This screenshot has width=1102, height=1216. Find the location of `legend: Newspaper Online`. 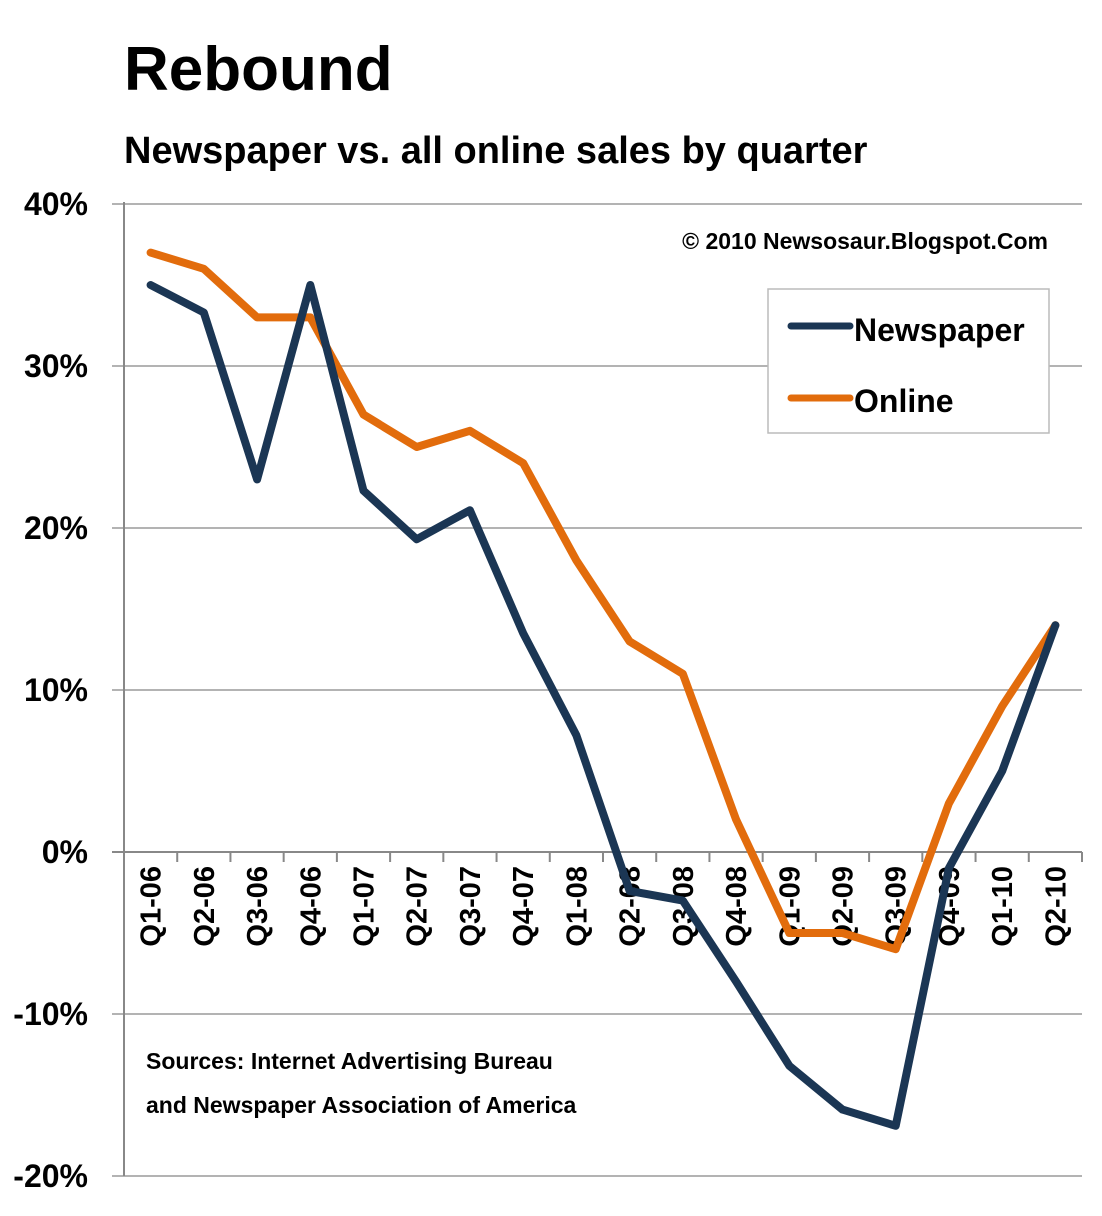

legend: Newspaper Online is located at coordinates (908, 361).